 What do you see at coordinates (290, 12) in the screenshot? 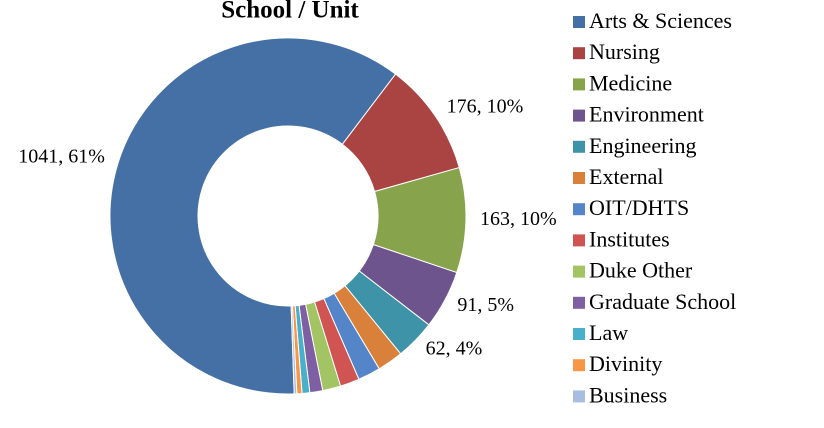
I see `chart-title: School / Unit` at bounding box center [290, 12].